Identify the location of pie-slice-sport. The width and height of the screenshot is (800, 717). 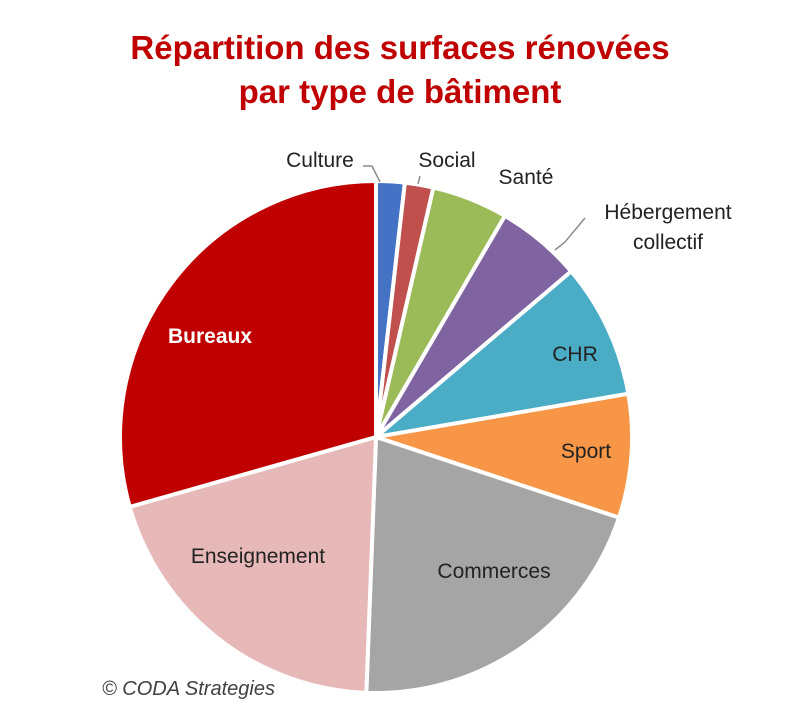
(504, 456).